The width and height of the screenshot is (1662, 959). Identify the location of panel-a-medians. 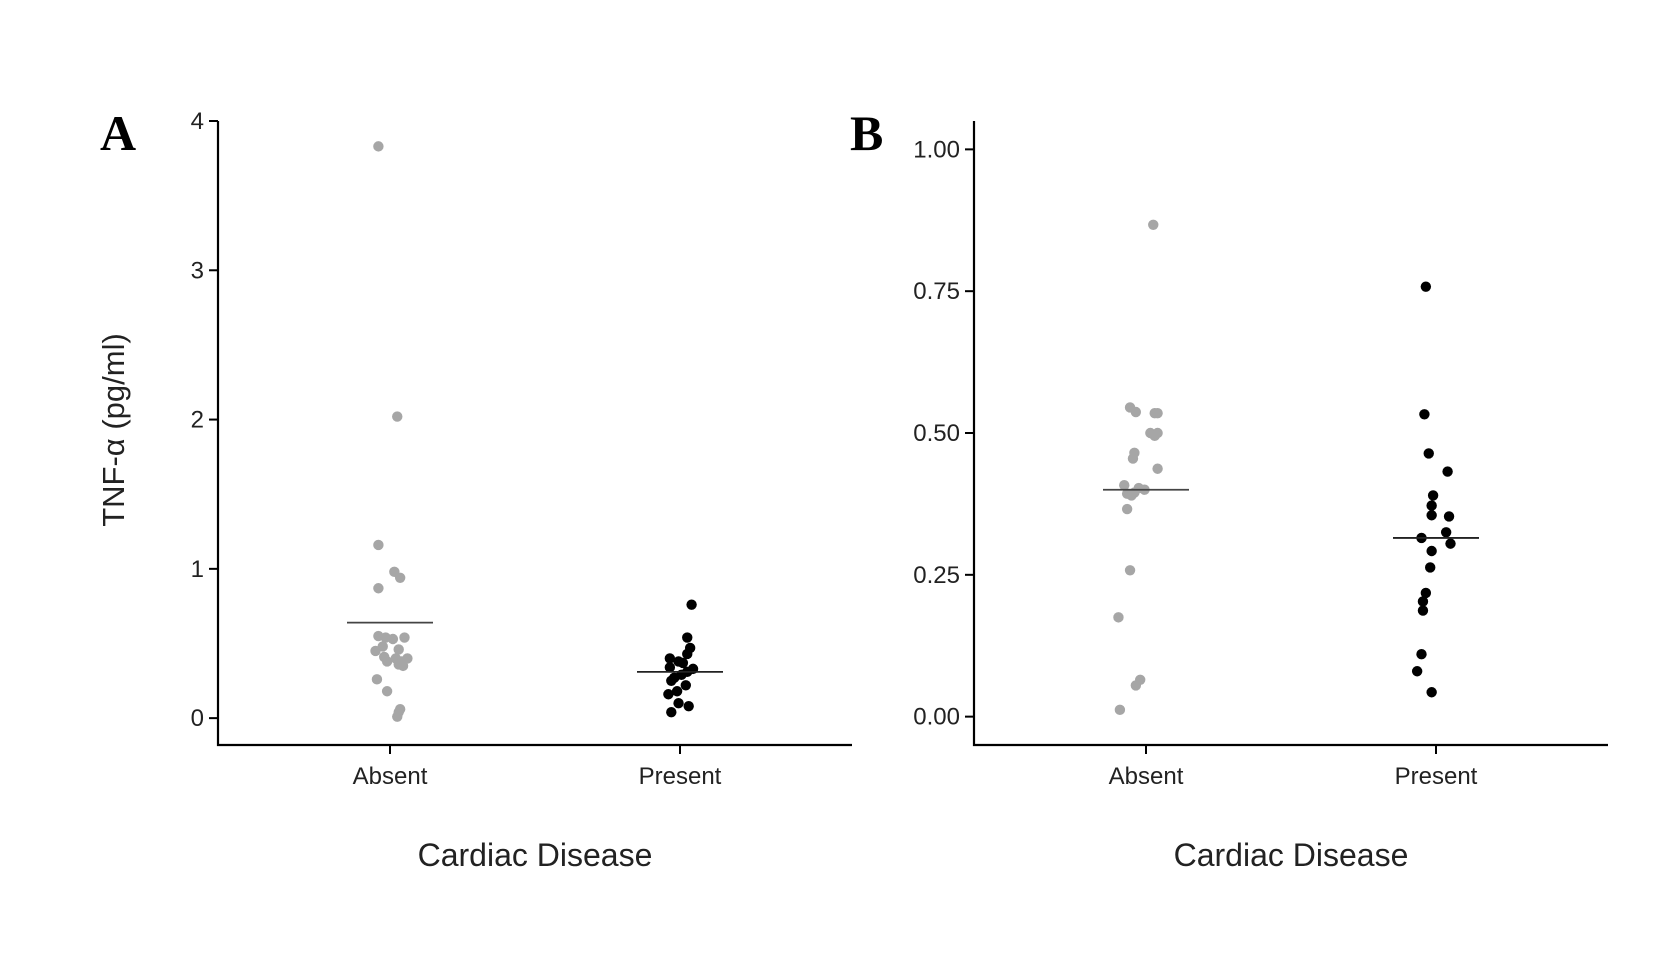
(535, 647).